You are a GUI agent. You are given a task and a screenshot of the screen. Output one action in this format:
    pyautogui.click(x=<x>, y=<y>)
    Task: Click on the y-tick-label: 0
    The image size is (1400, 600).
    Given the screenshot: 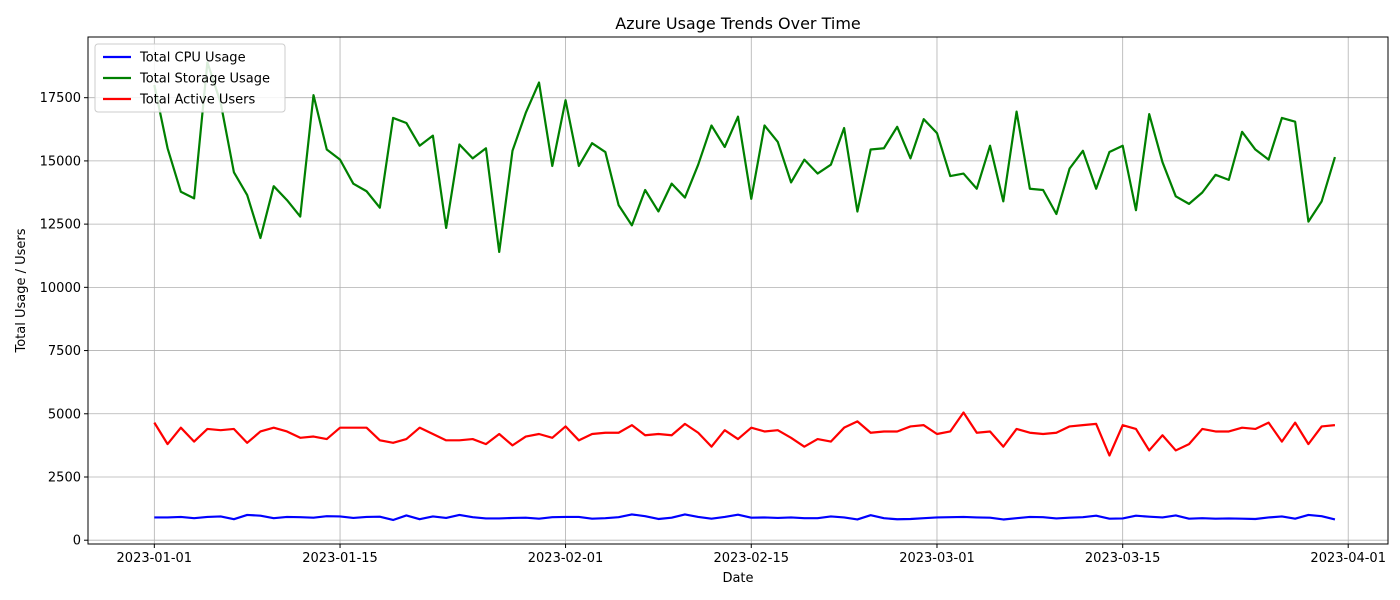 What is the action you would take?
    pyautogui.click(x=77, y=541)
    